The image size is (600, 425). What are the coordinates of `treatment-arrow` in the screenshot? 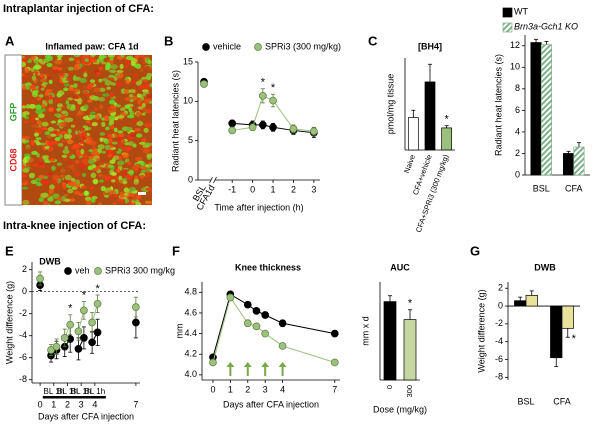 It's located at (282, 369).